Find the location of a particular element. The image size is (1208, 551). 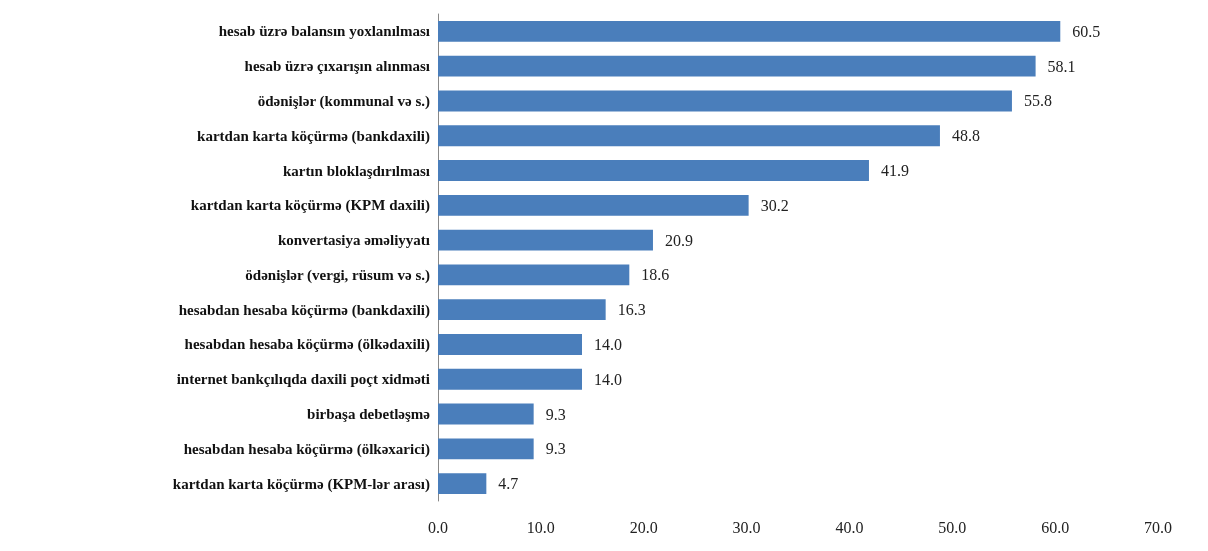

x-tick-label: 20.0 is located at coordinates (643, 527).